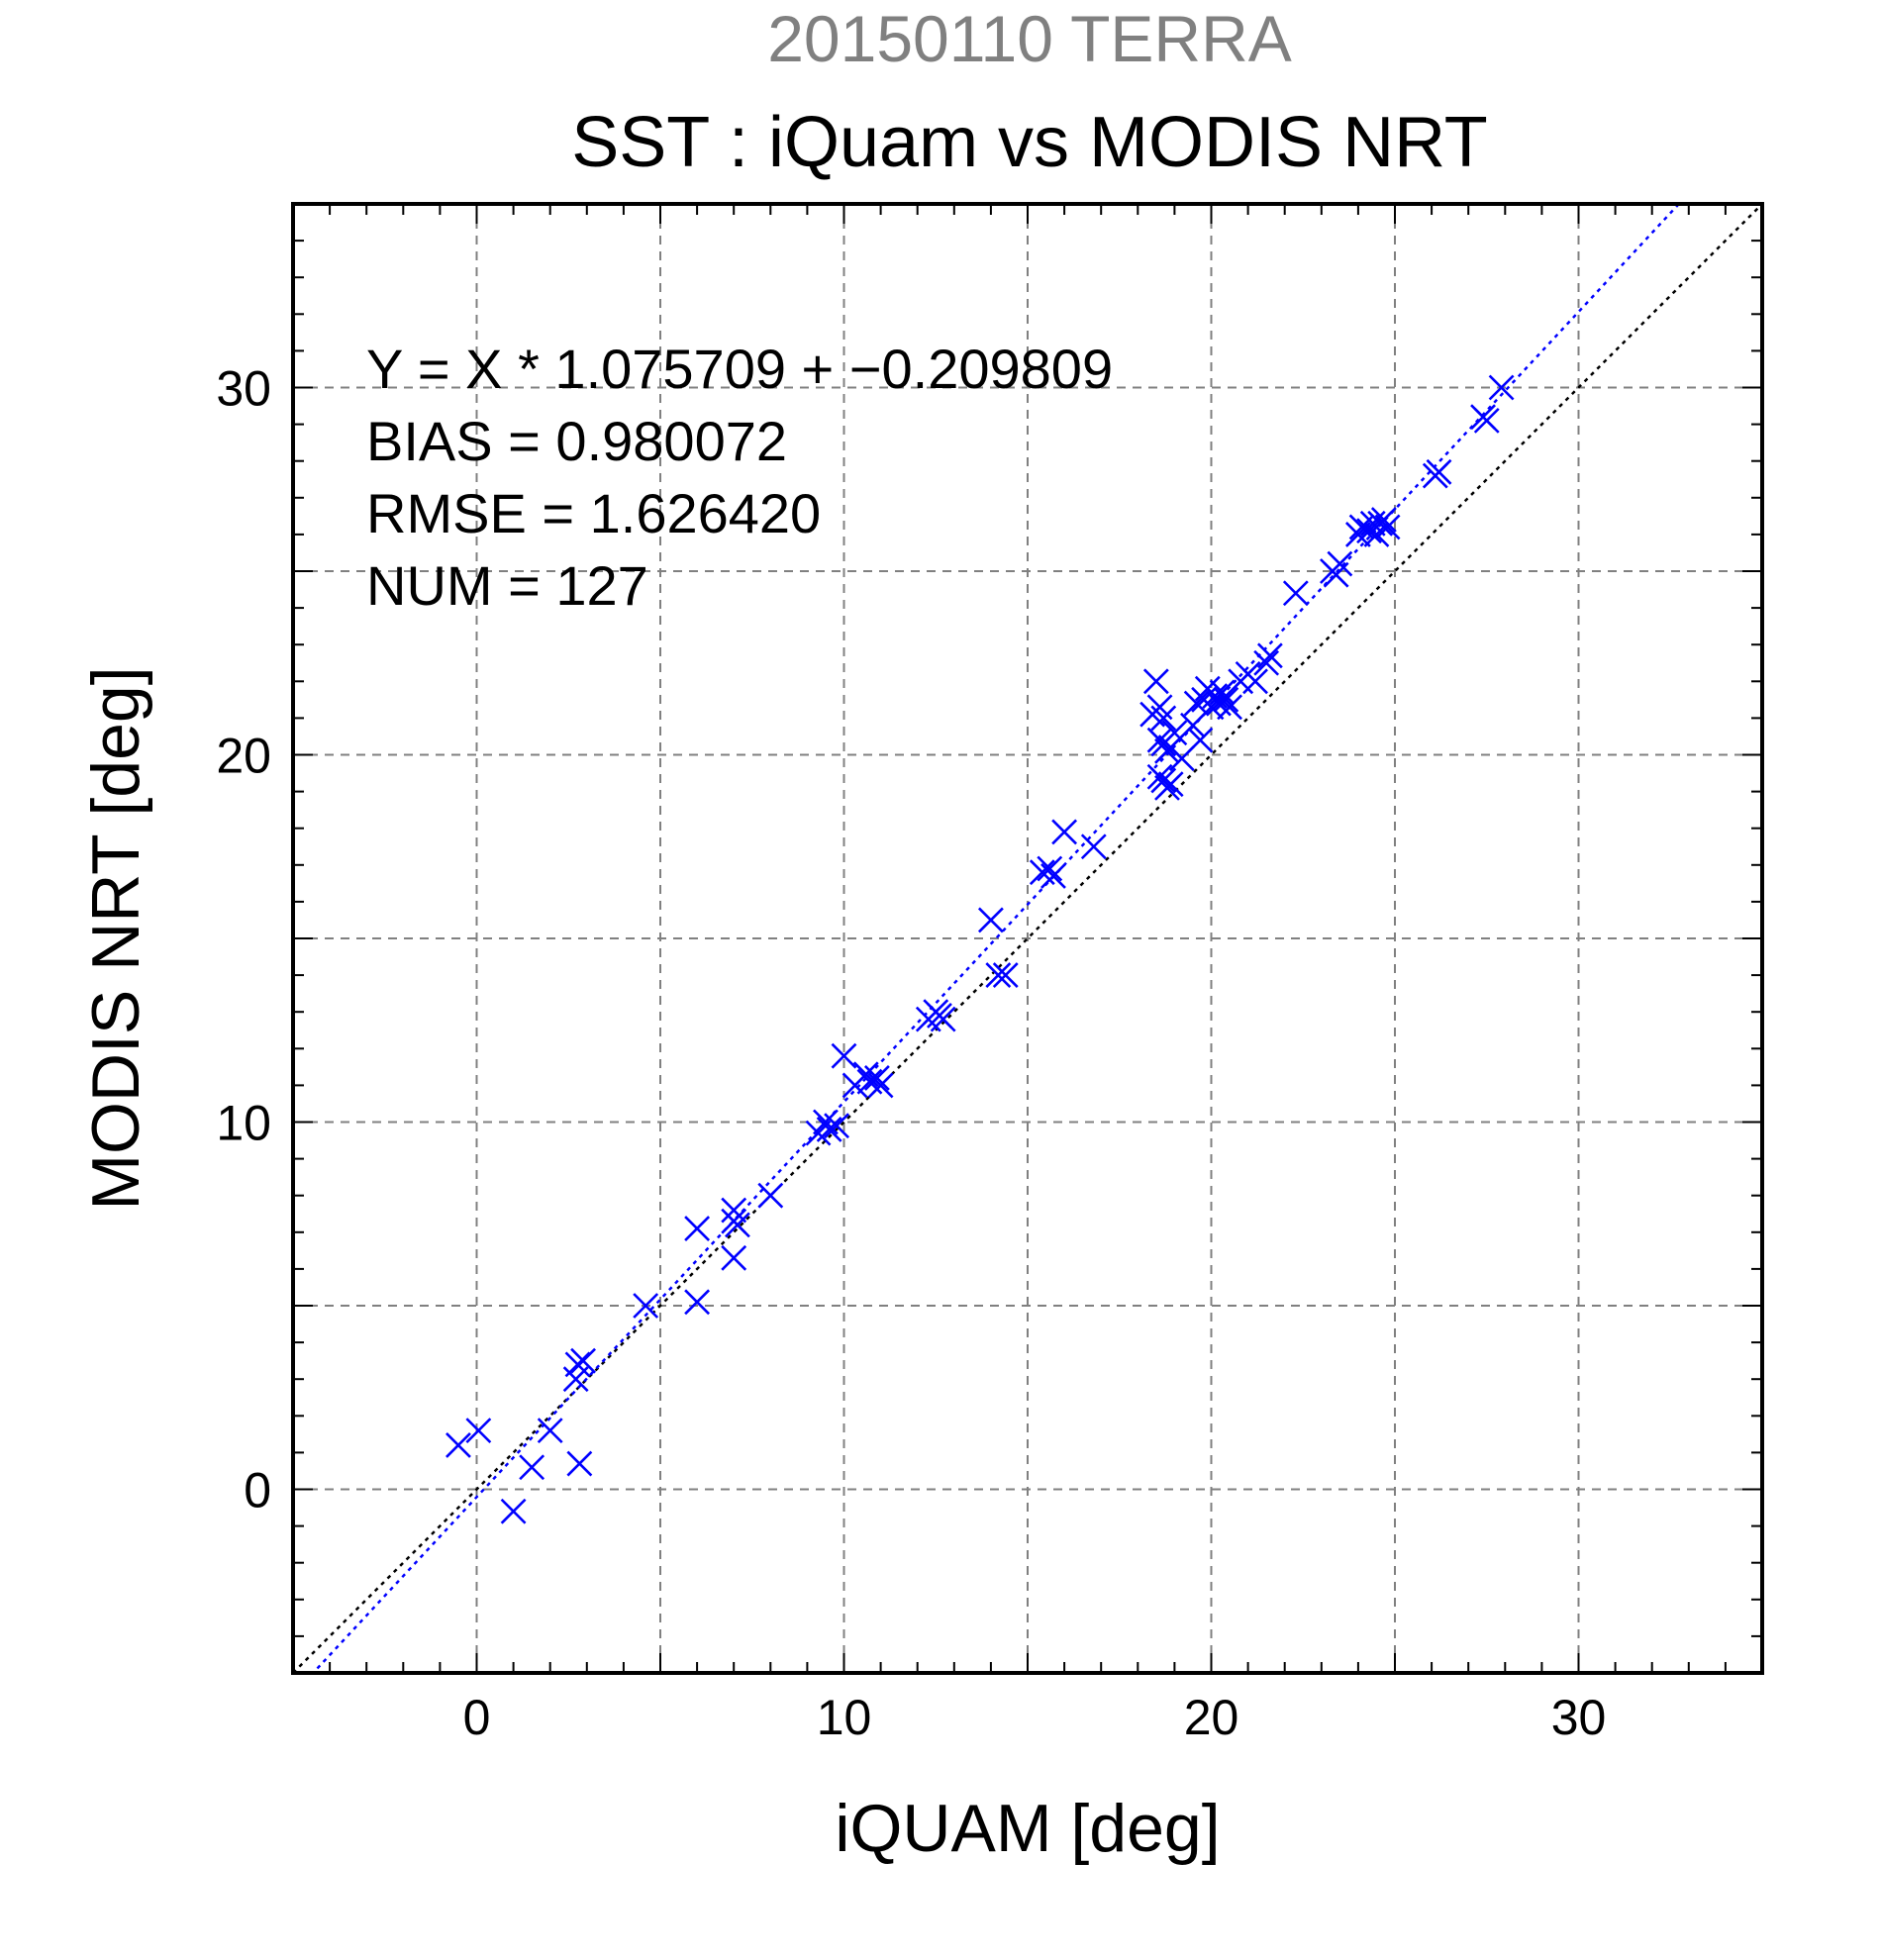  Describe the element at coordinates (1030, 142) in the screenshot. I see `chart-title: SST : iQuam vs MODIS NRT` at that location.